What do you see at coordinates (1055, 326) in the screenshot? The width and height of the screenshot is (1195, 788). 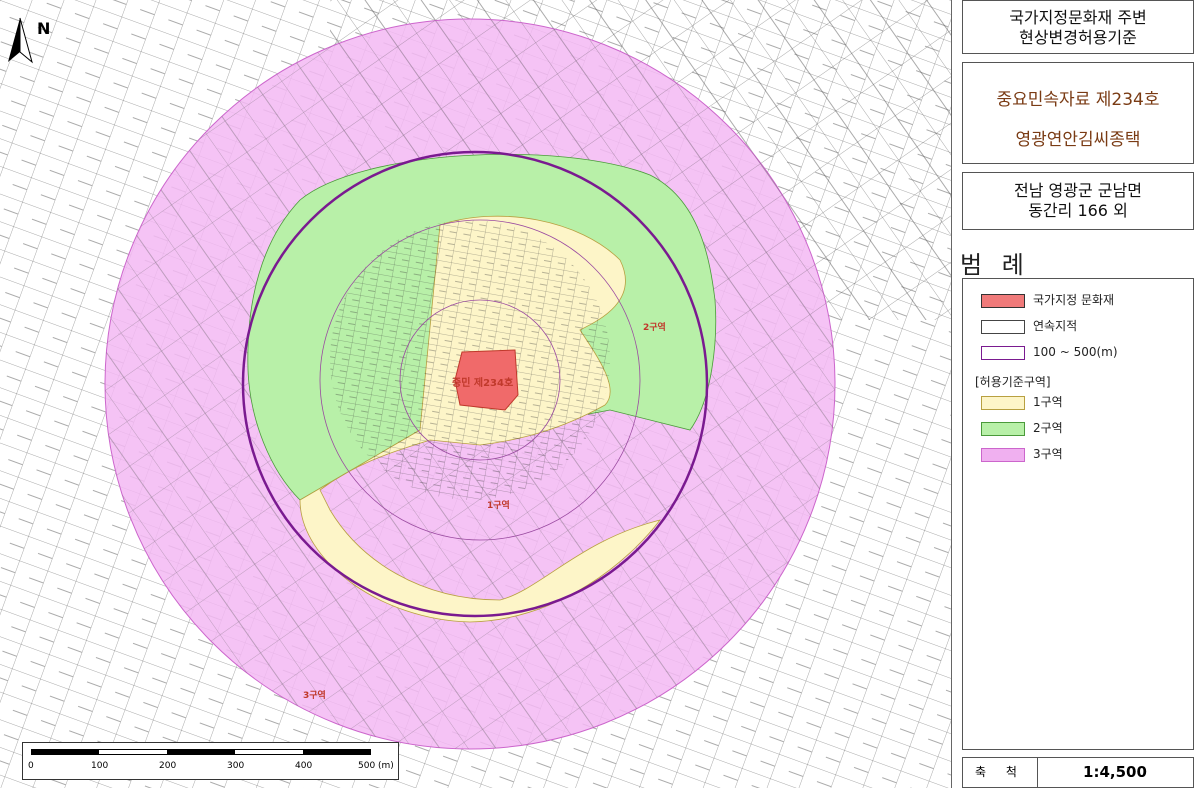 I see `legend-label: 연속지적` at bounding box center [1055, 326].